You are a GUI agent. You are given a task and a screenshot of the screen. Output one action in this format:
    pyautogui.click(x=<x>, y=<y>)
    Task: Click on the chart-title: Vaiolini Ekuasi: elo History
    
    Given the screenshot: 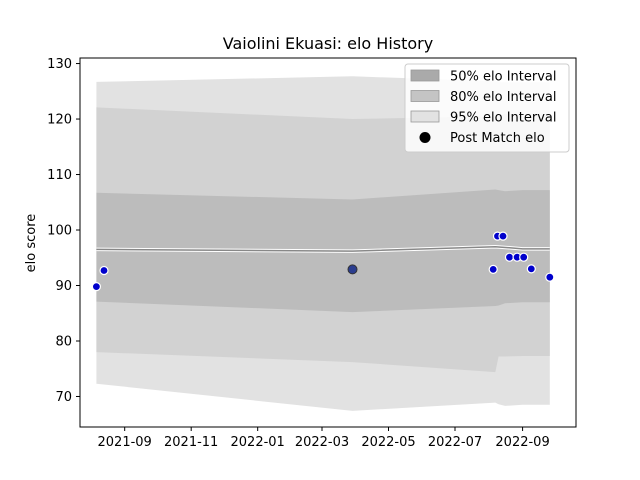 What is the action you would take?
    pyautogui.click(x=328, y=43)
    